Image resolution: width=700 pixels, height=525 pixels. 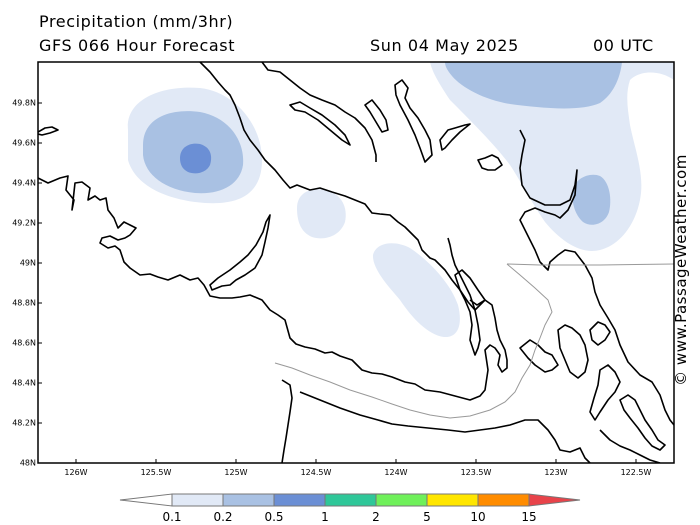 I want to click on lon-label: 123.5W, so click(x=476, y=472).